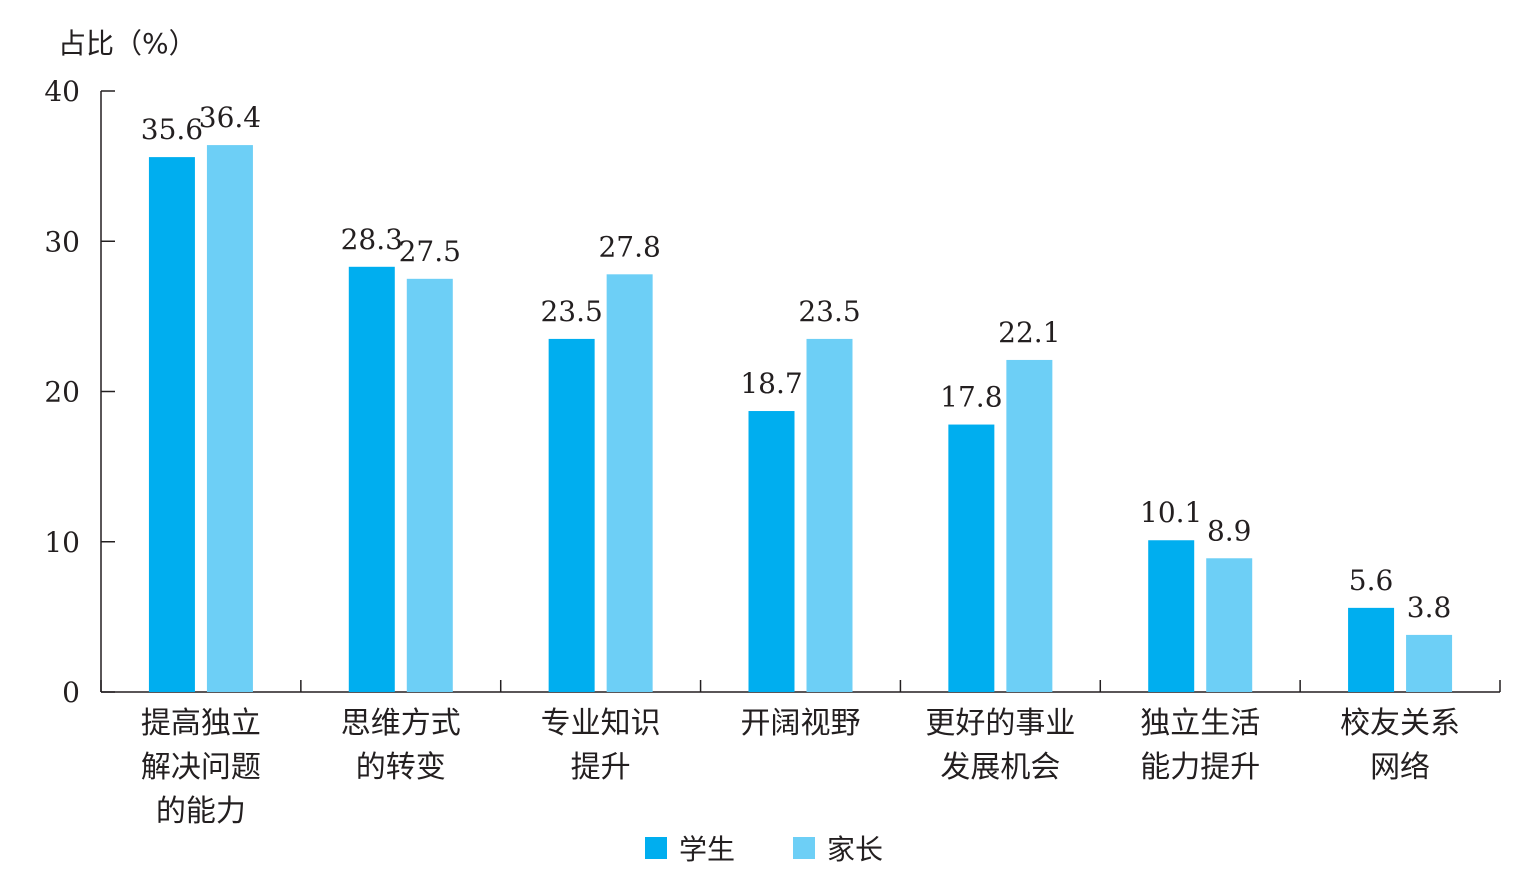 The image size is (1528, 878). What do you see at coordinates (1229, 530) in the screenshot?
I see `data-label-parents: 8.9` at bounding box center [1229, 530].